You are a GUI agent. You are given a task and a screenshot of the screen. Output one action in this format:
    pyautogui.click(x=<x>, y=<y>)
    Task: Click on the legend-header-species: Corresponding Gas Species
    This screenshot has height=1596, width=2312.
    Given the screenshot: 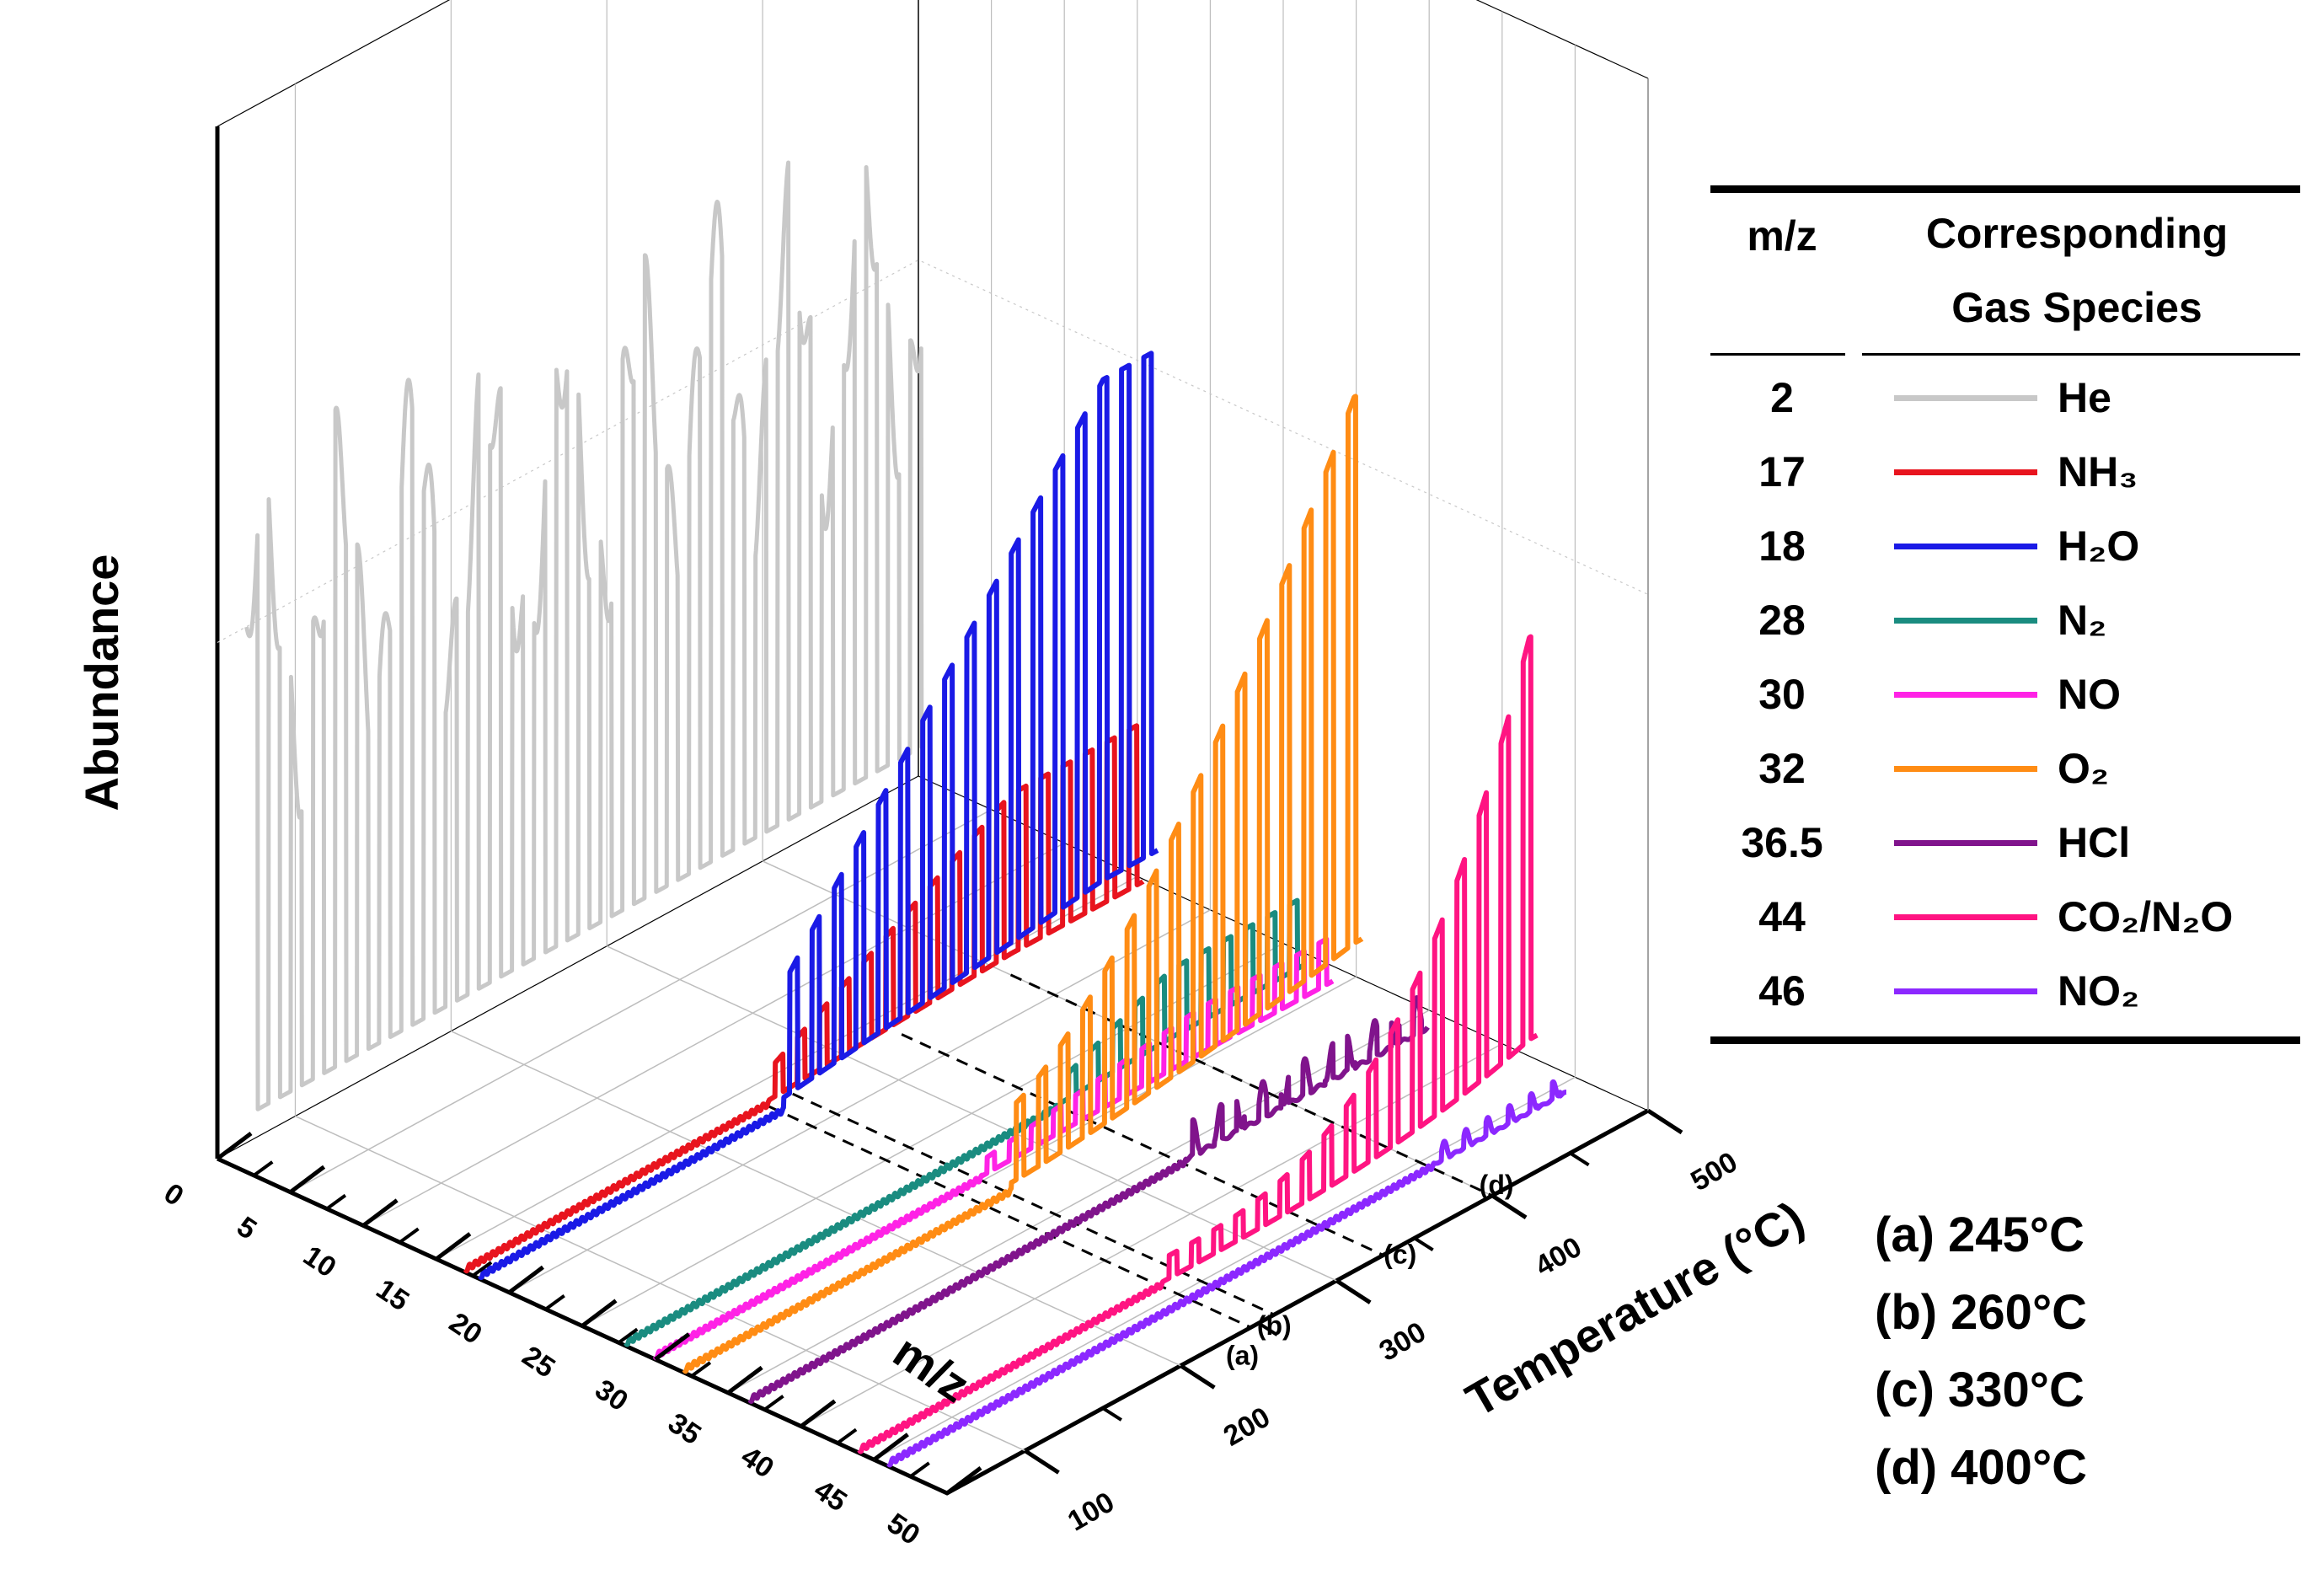 What is the action you would take?
    pyautogui.click(x=2077, y=273)
    